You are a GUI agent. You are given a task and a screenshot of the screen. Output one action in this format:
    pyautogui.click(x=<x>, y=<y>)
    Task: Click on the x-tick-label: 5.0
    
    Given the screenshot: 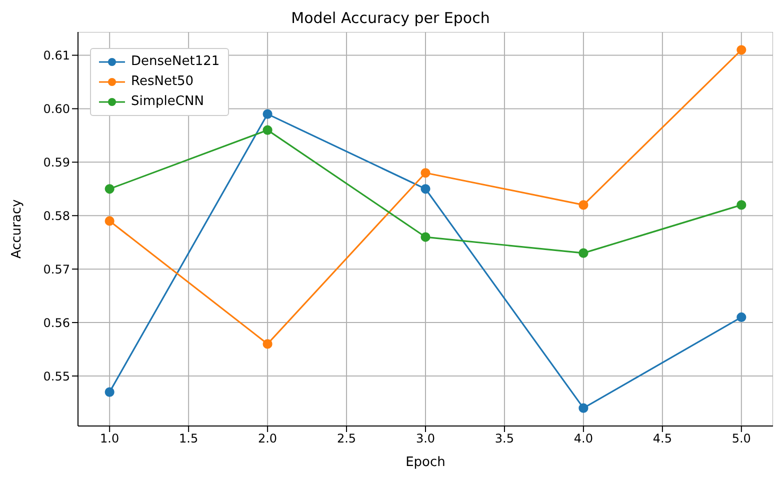 What is the action you would take?
    pyautogui.click(x=741, y=439)
    